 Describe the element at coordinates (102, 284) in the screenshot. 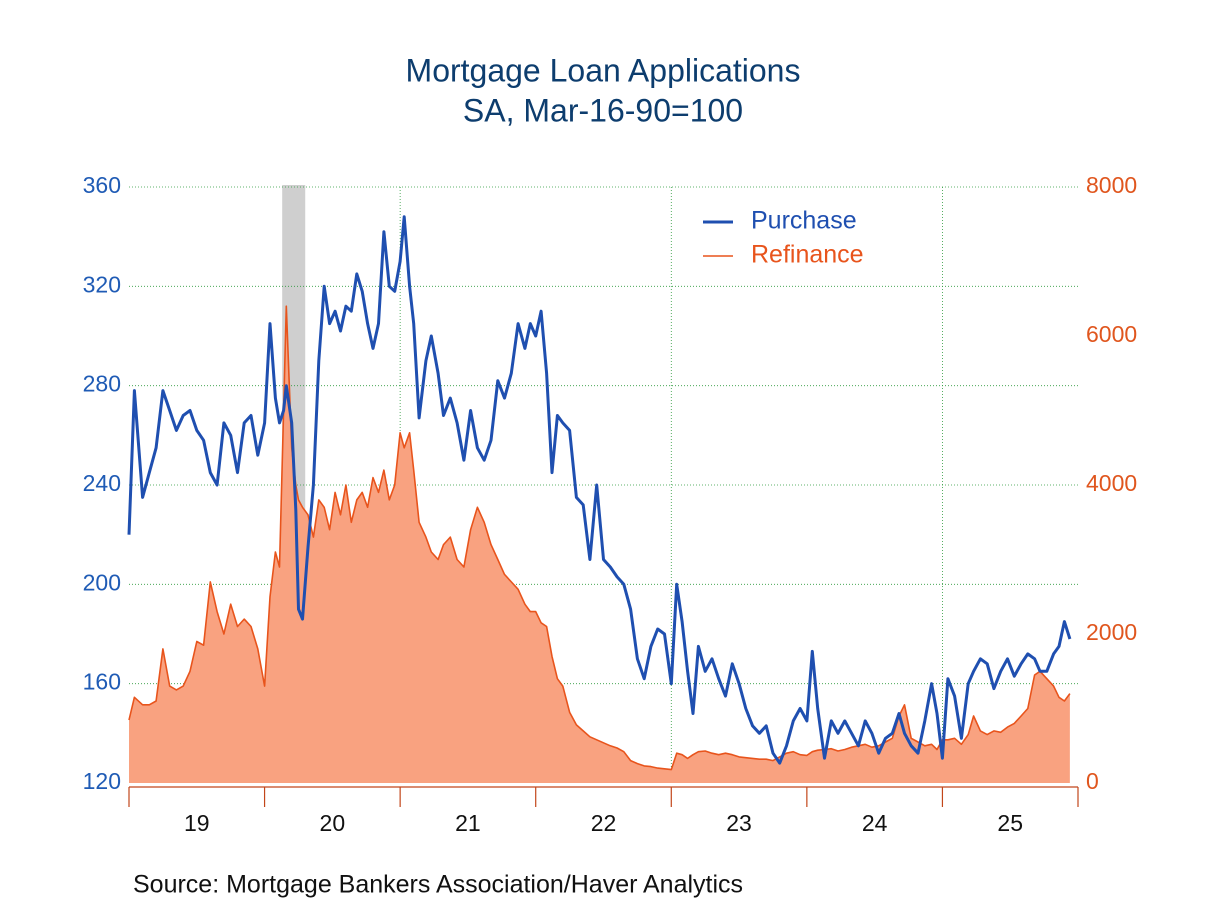

I see `y-tick-label: 320` at that location.